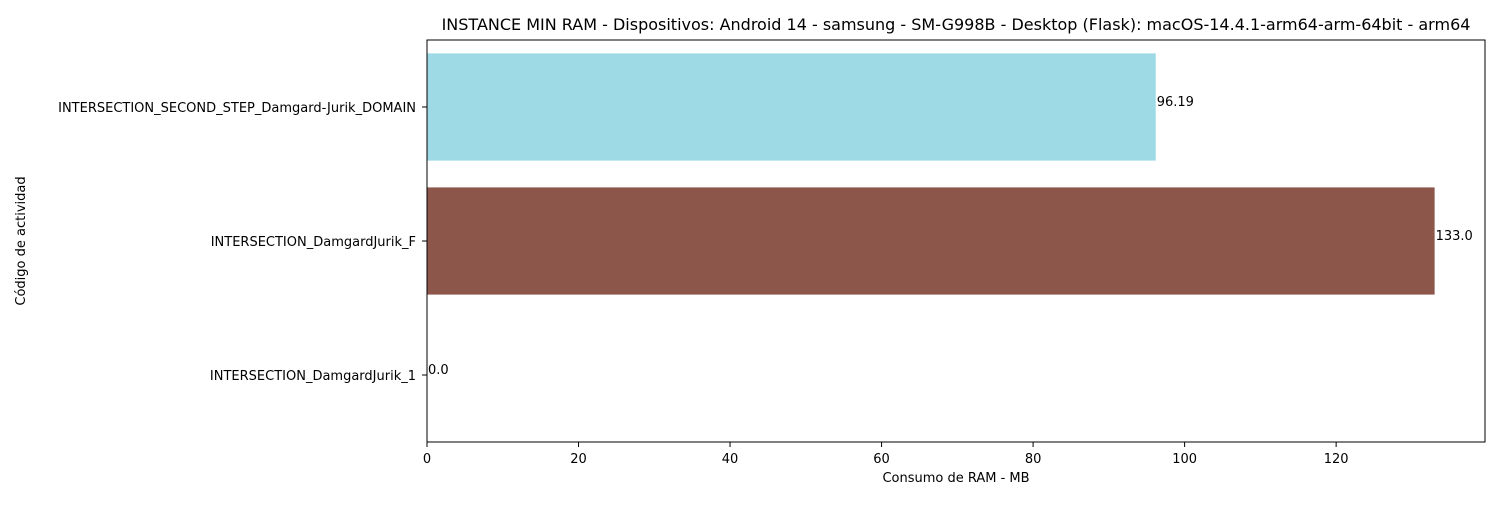  What do you see at coordinates (438, 370) in the screenshot?
I see `bar-value-label: 0.0` at bounding box center [438, 370].